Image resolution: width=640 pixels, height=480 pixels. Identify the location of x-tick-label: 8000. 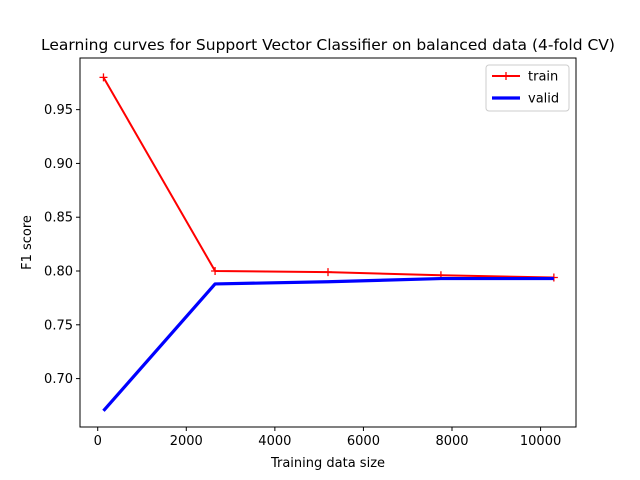
(451, 441).